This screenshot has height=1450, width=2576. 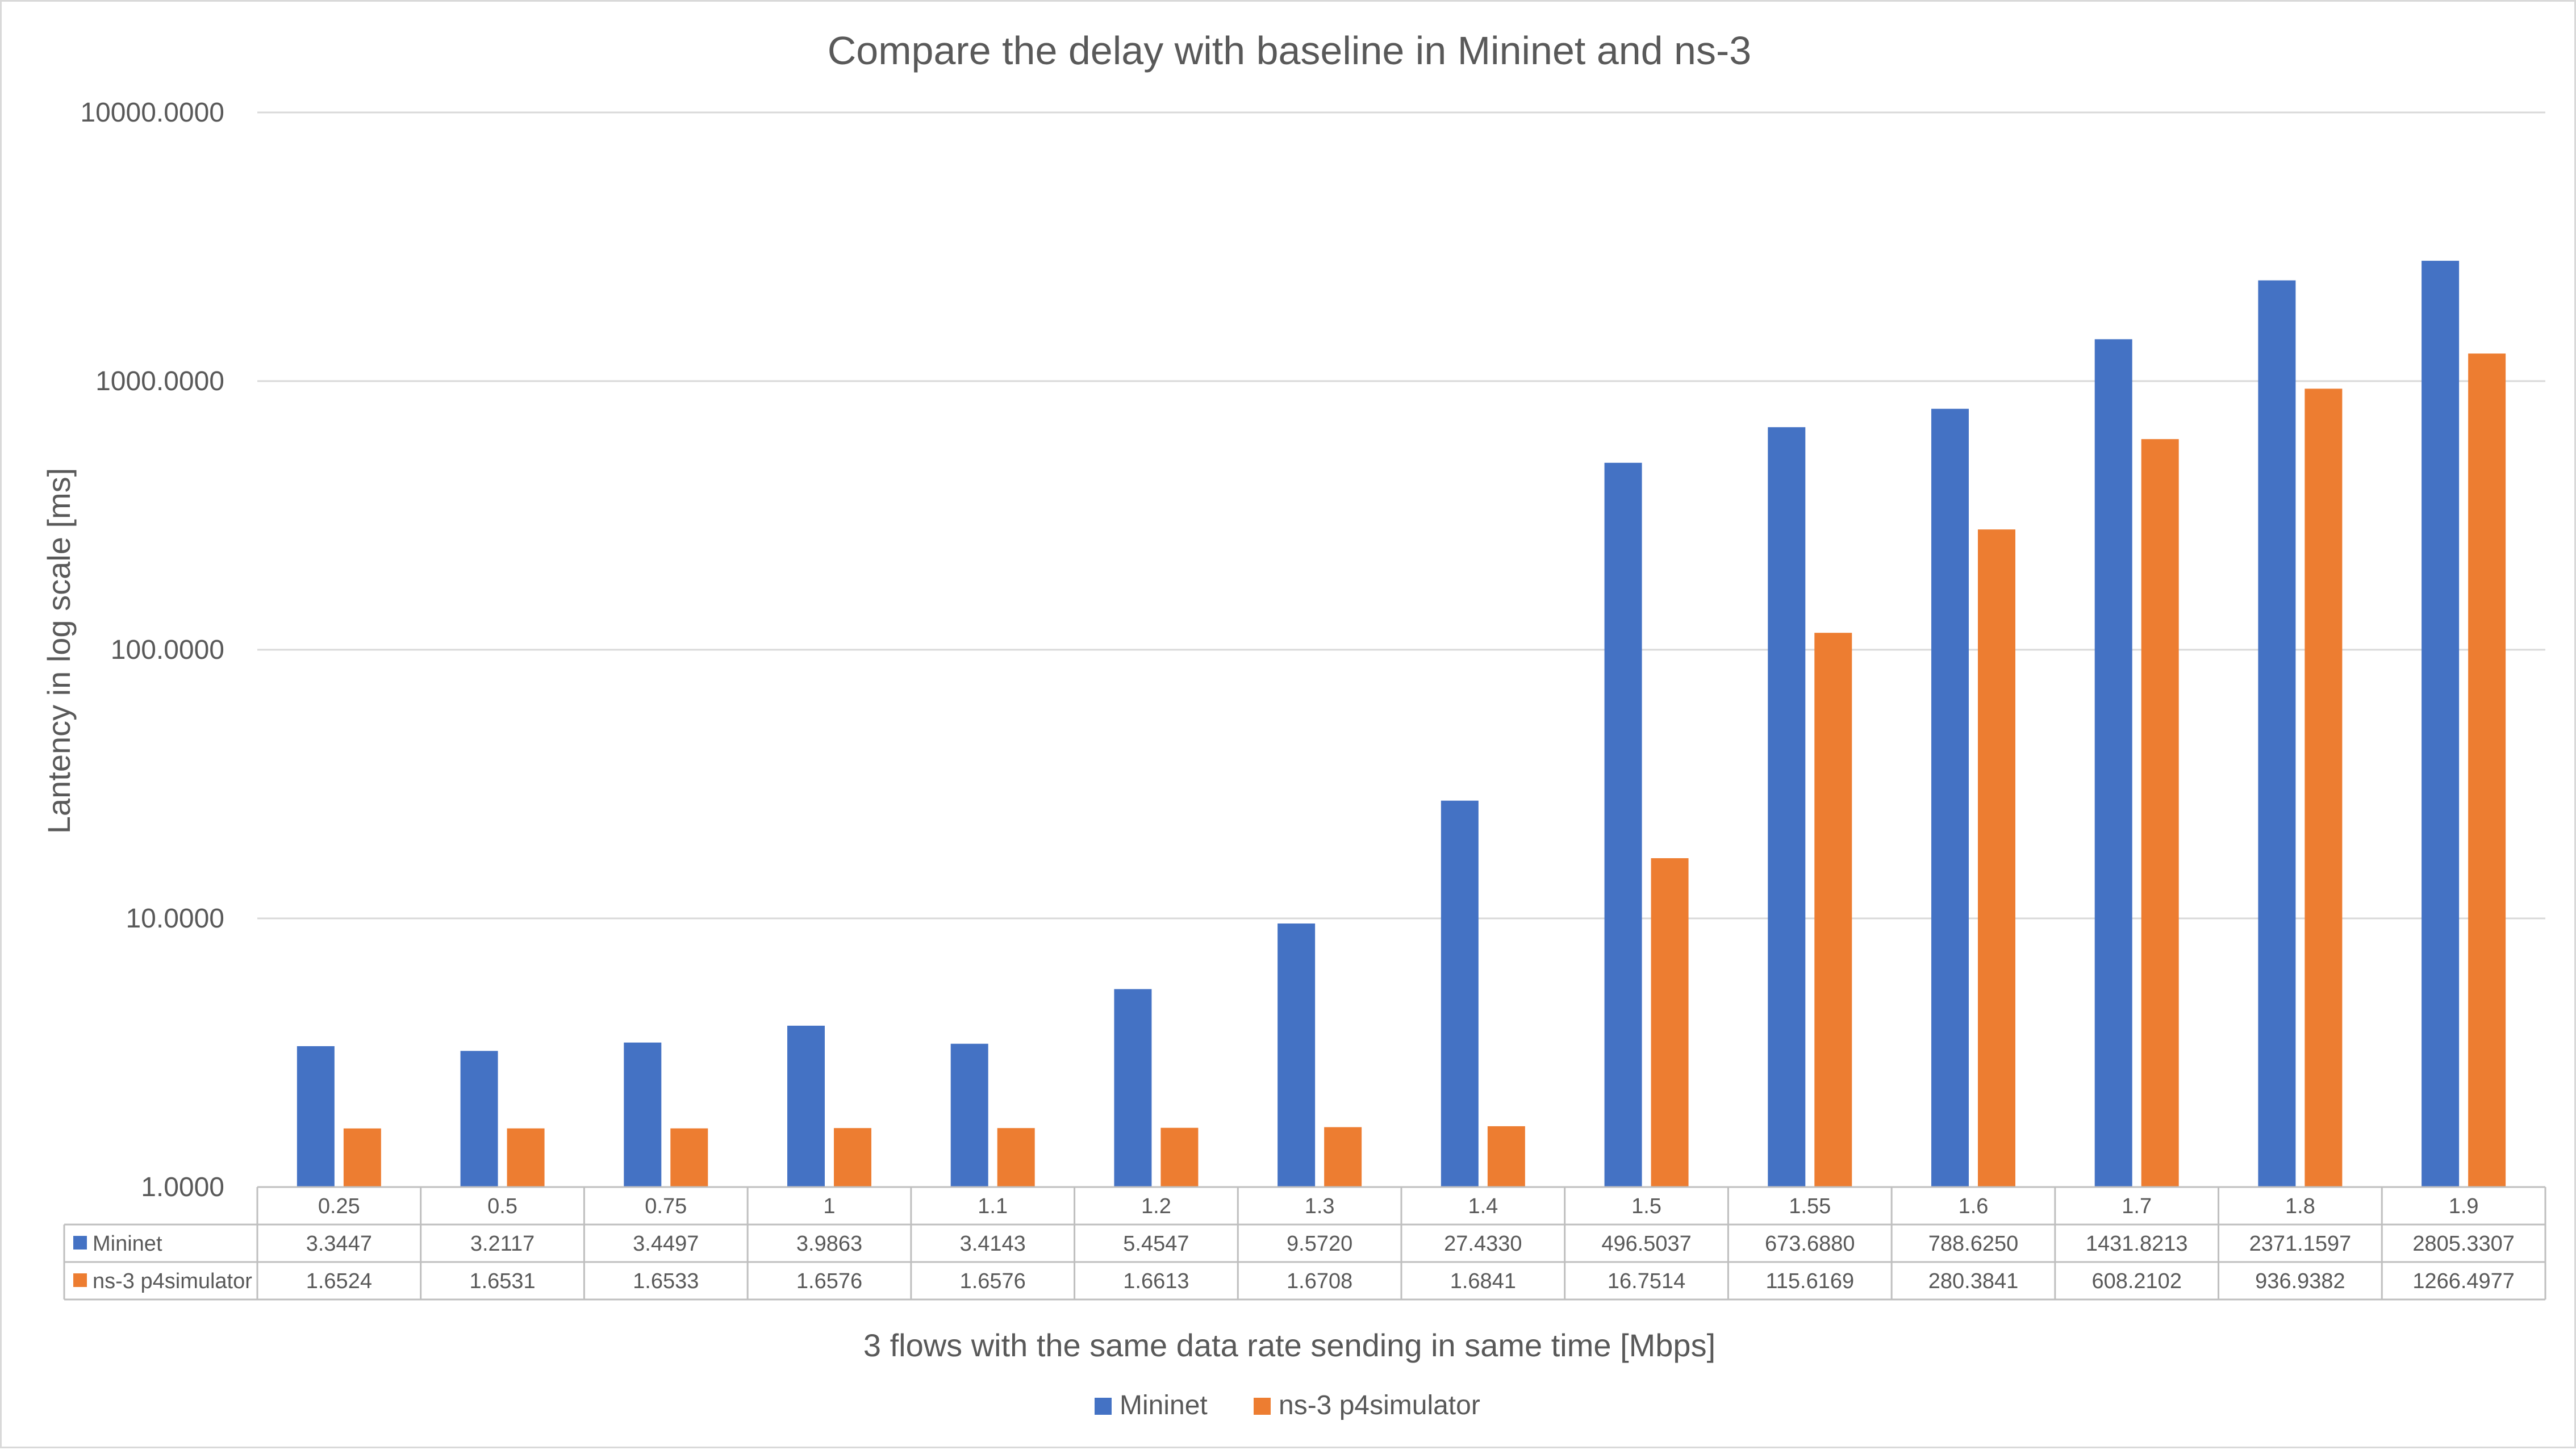 What do you see at coordinates (502, 1281) in the screenshot?
I see `table-value: 1.6531` at bounding box center [502, 1281].